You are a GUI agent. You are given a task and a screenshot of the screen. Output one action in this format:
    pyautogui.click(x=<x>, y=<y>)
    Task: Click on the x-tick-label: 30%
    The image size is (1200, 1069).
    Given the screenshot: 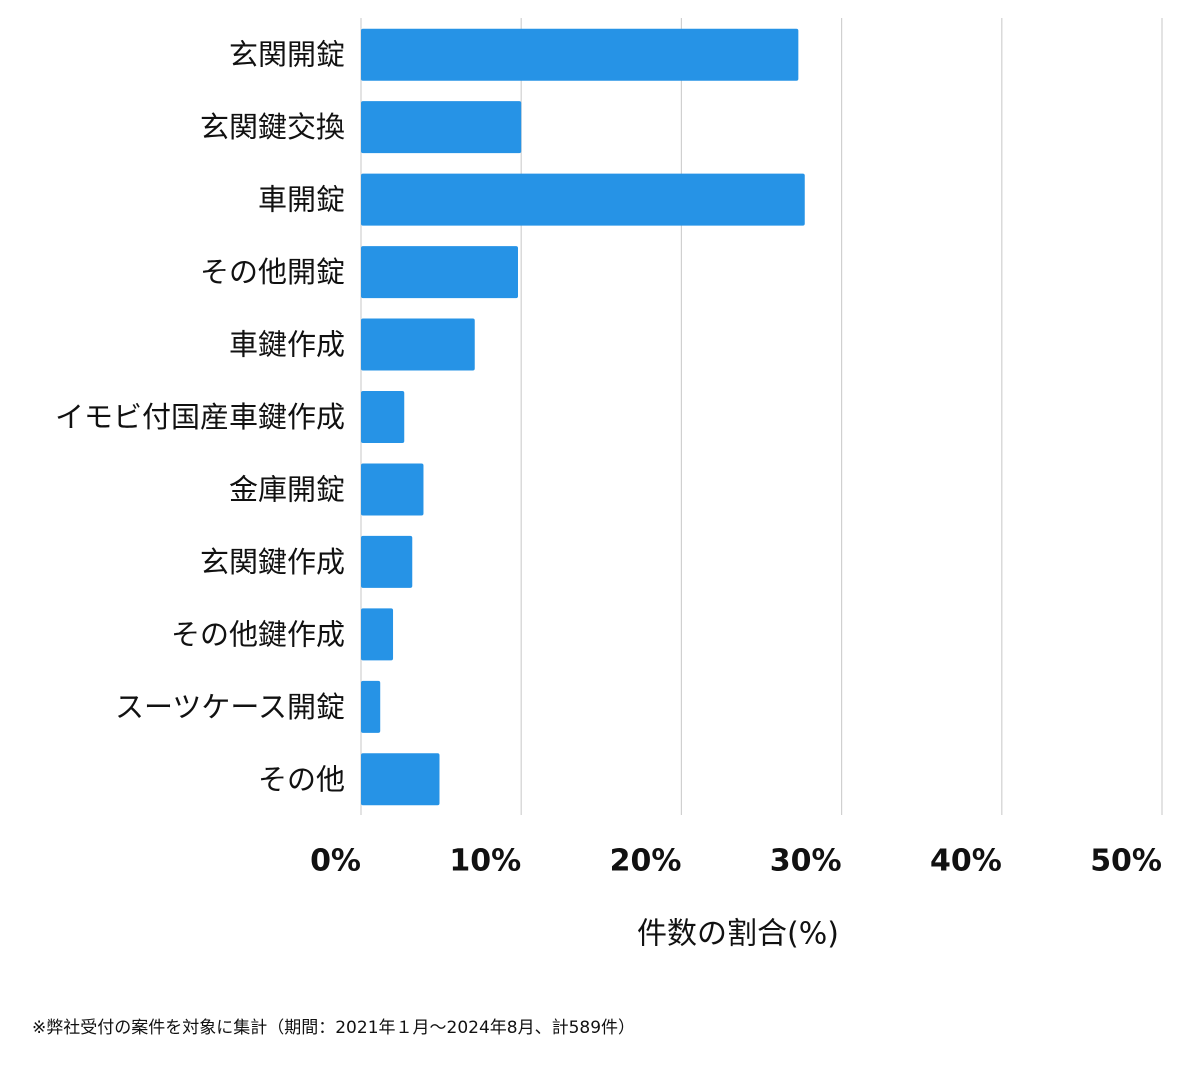 What is the action you would take?
    pyautogui.click(x=806, y=861)
    